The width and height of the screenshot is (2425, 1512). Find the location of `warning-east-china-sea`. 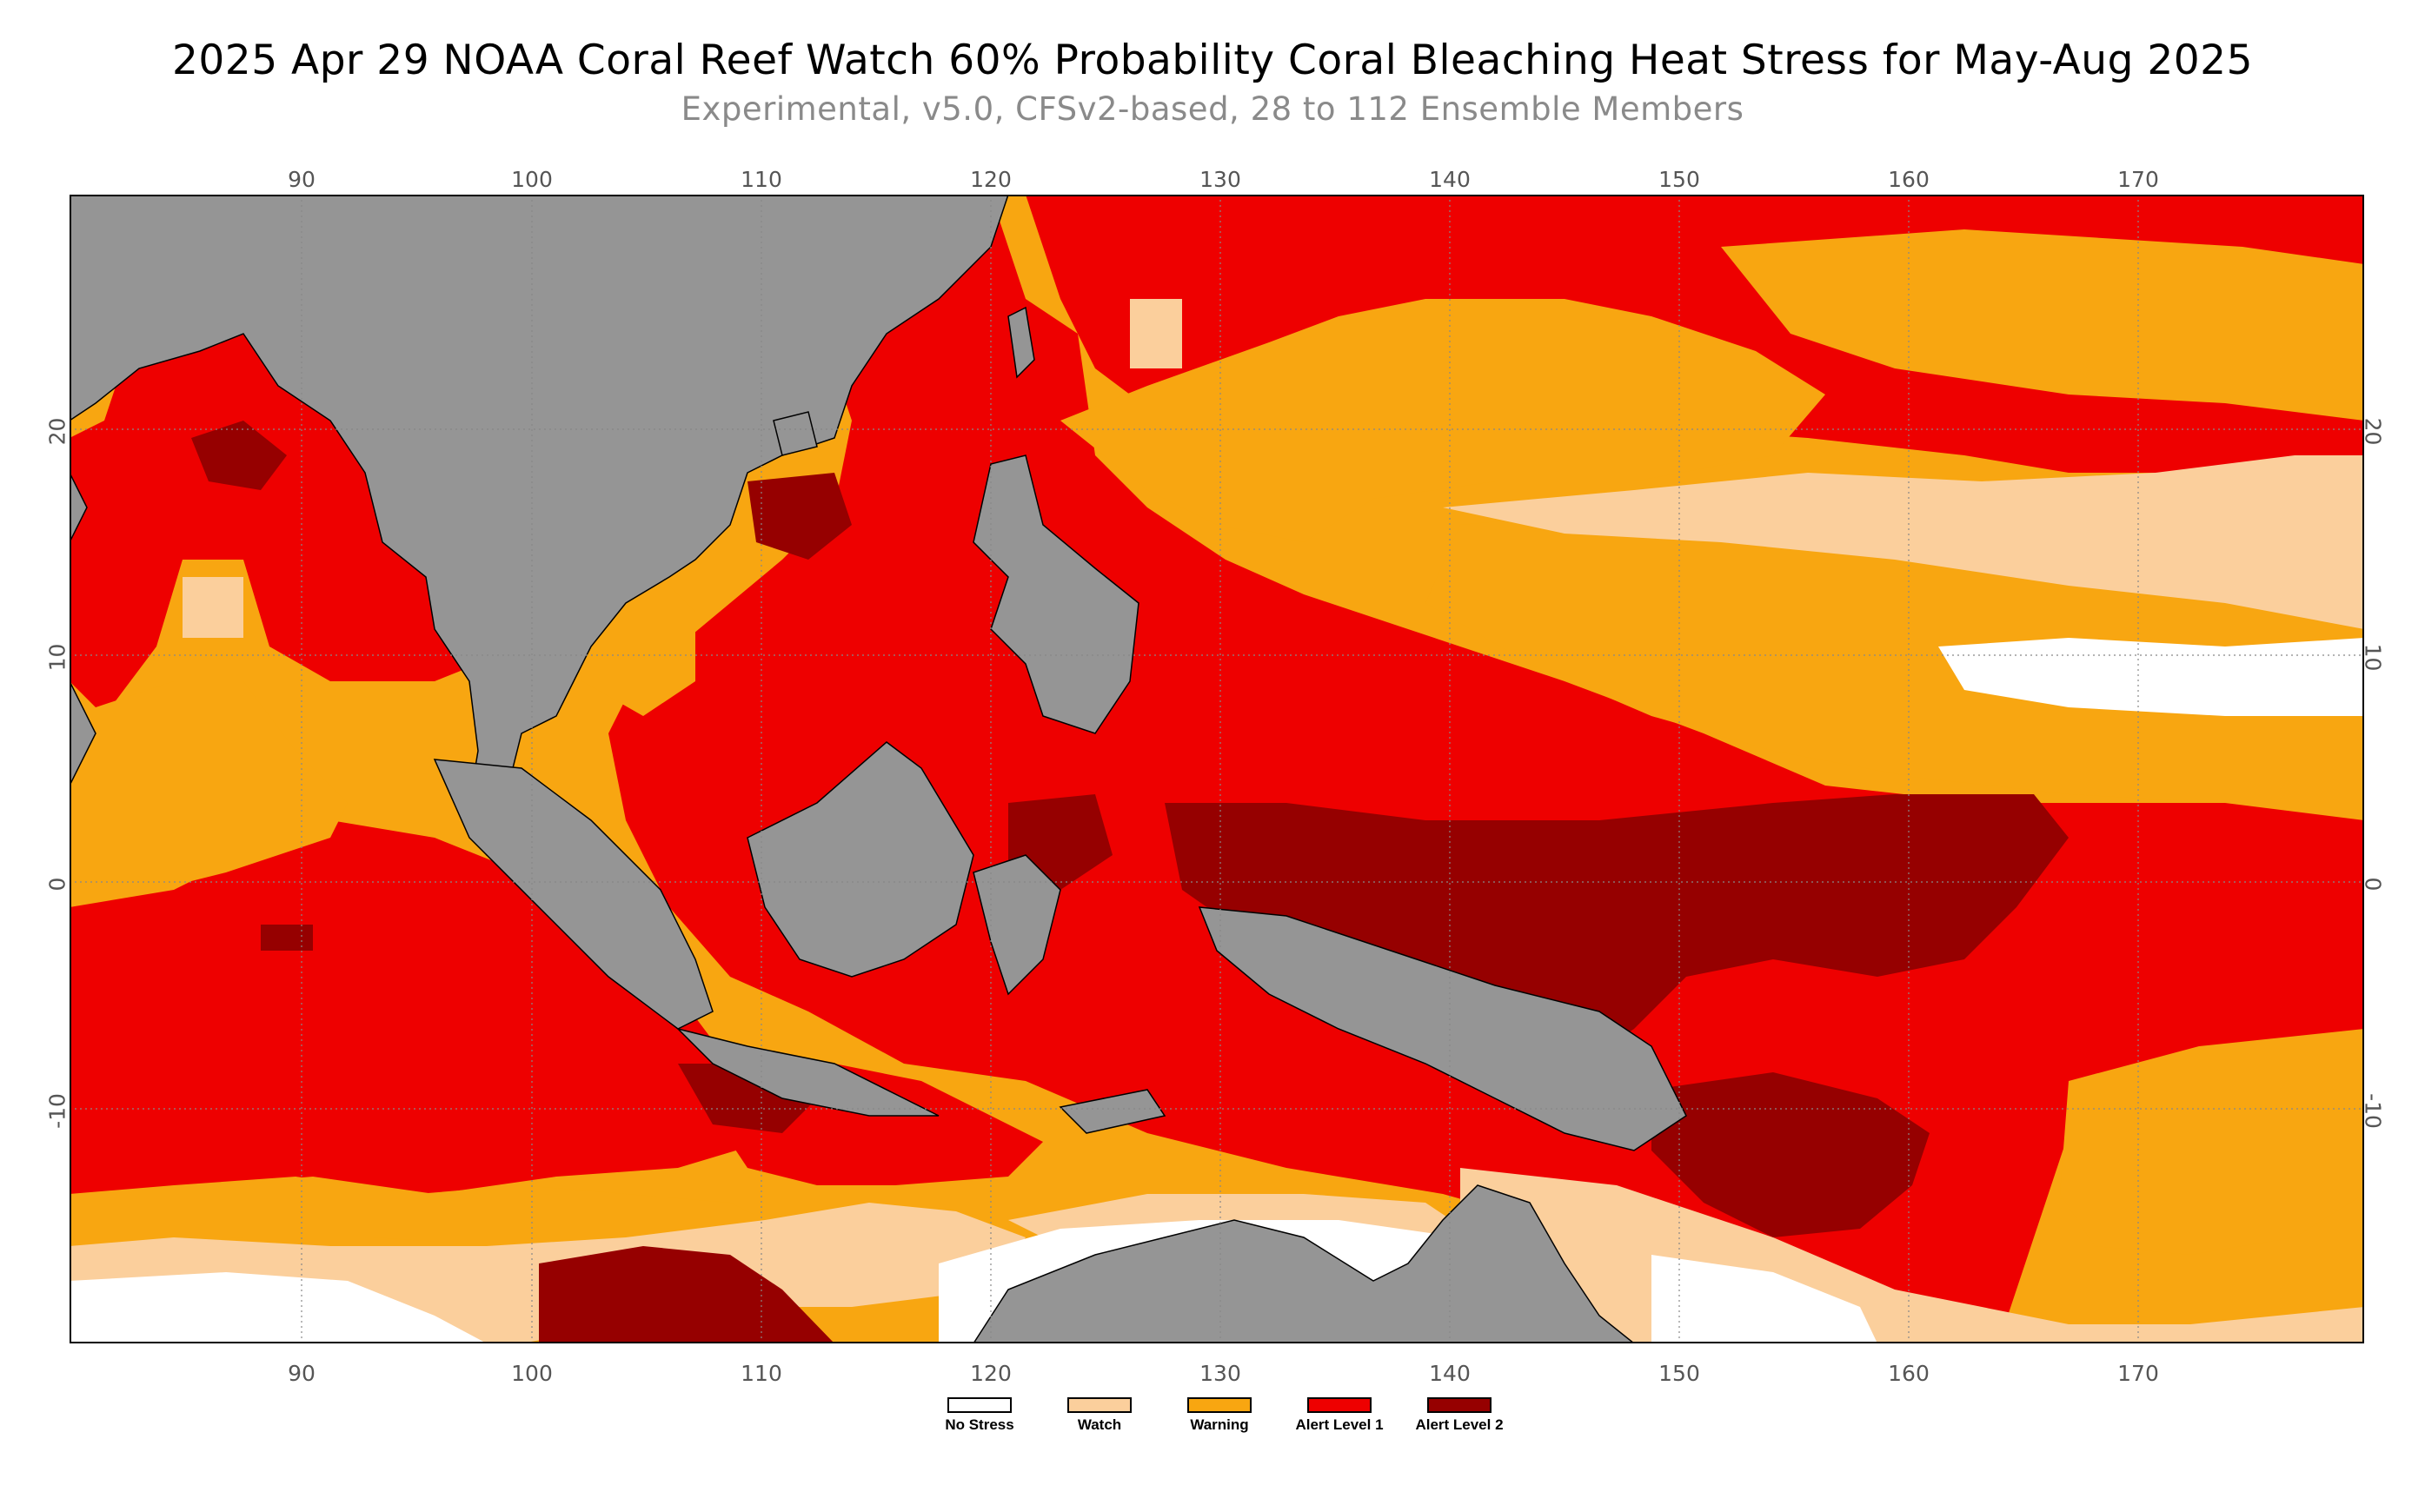

warning-east-china-sea is located at coordinates (1442, 420).